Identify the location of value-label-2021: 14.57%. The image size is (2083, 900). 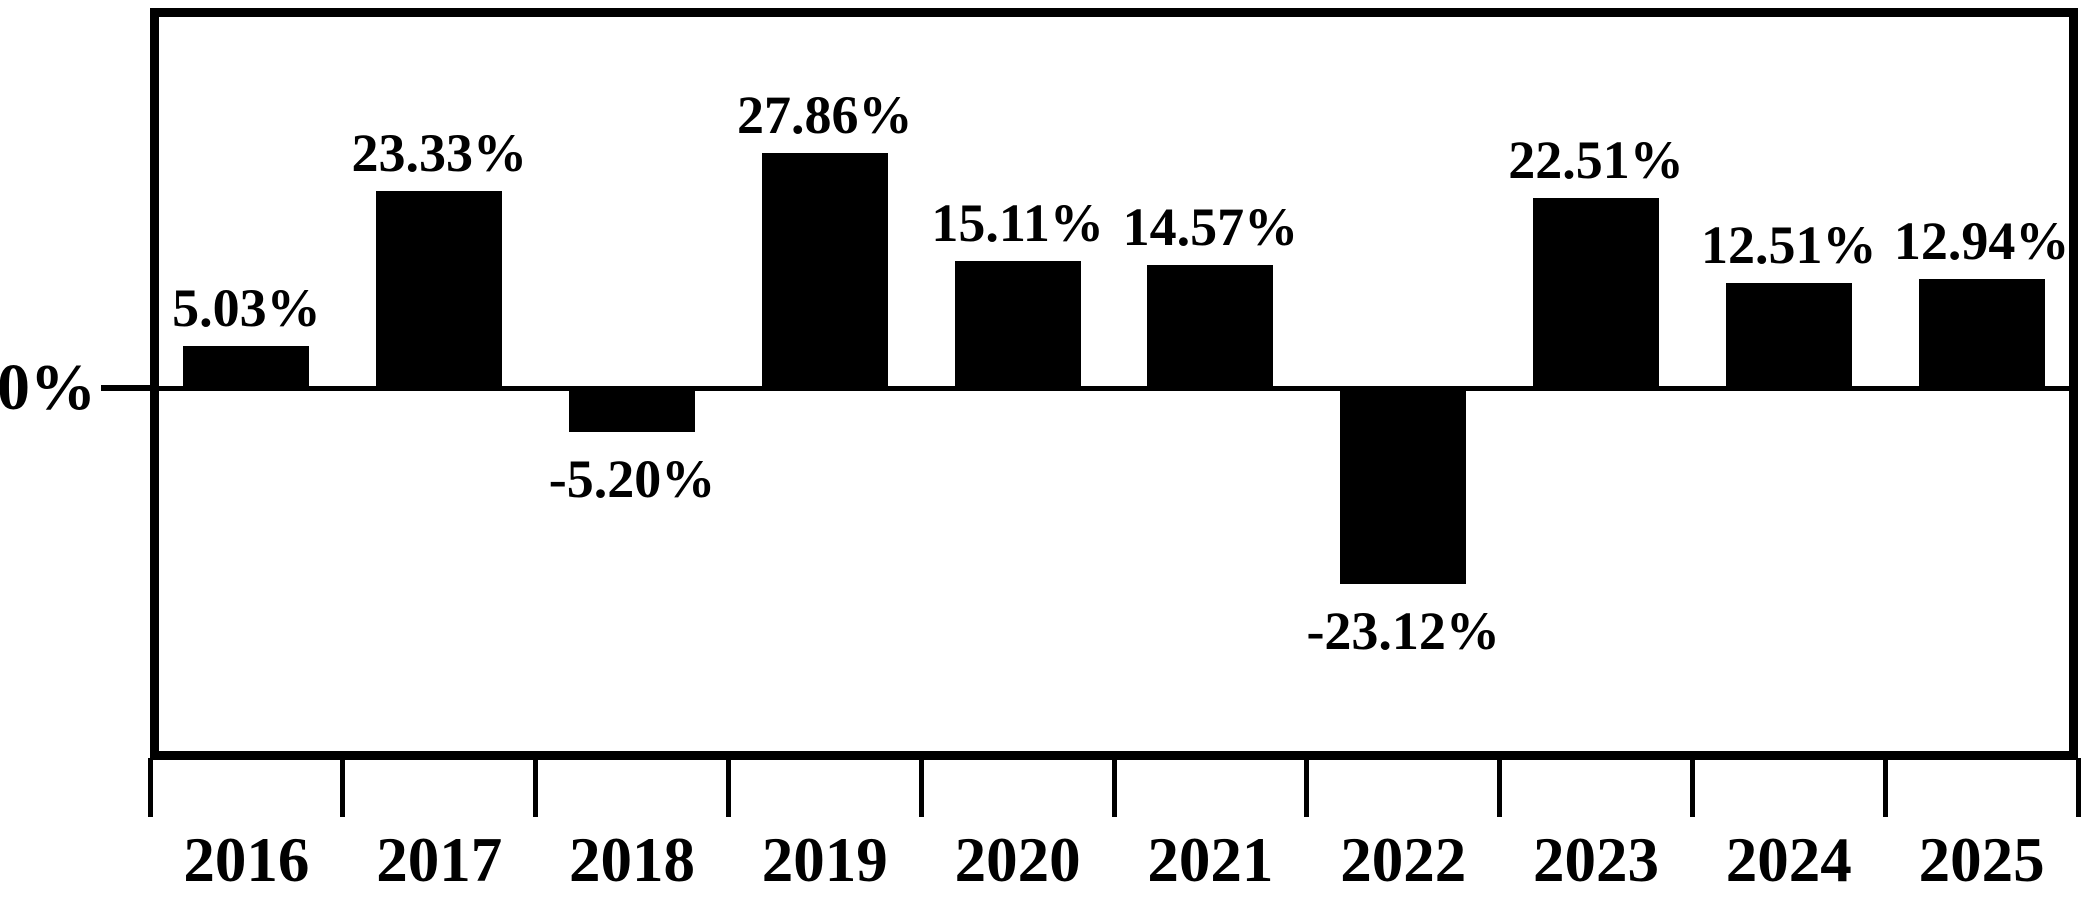
(1210, 227).